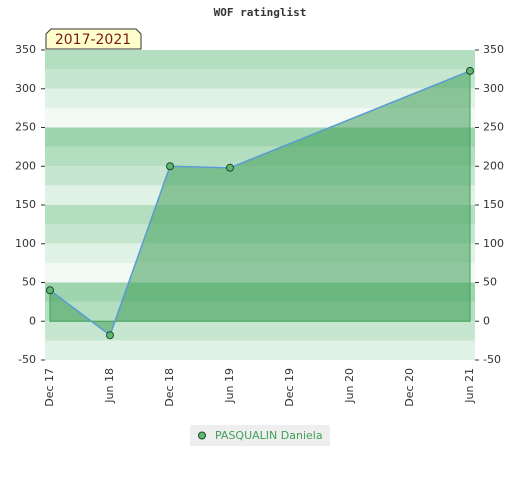 Image resolution: width=520 pixels, height=484 pixels. I want to click on x-tick-label: Dec 20, so click(409, 387).